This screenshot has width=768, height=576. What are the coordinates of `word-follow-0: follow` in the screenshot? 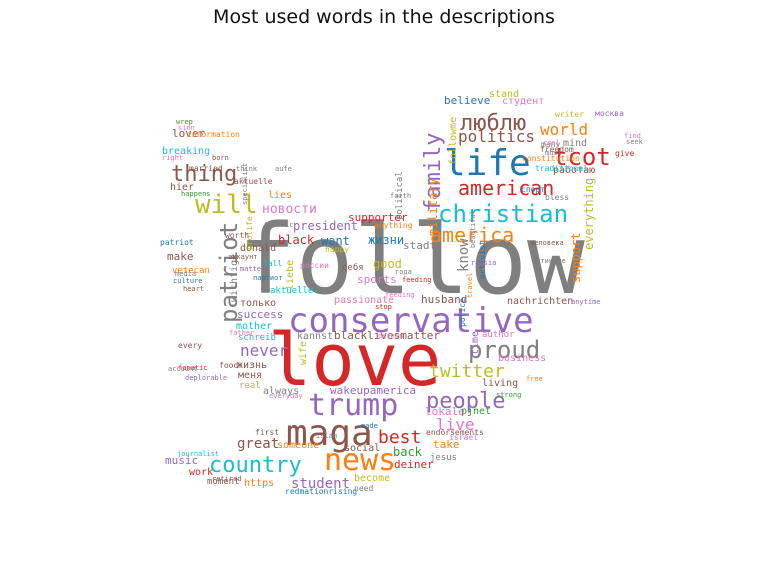 It's located at (411, 260).